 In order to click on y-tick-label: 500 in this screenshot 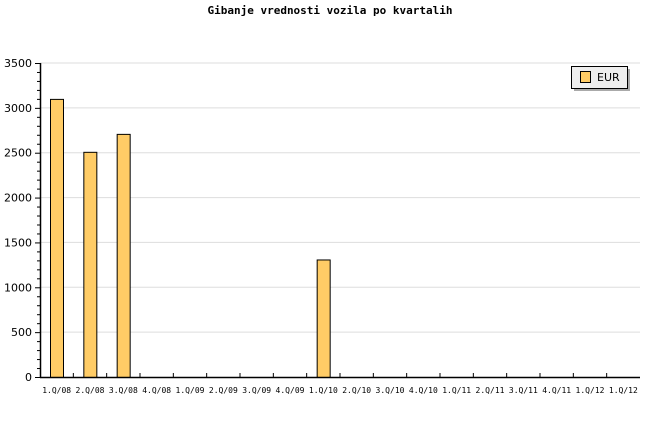, I will do `click(21, 332)`.